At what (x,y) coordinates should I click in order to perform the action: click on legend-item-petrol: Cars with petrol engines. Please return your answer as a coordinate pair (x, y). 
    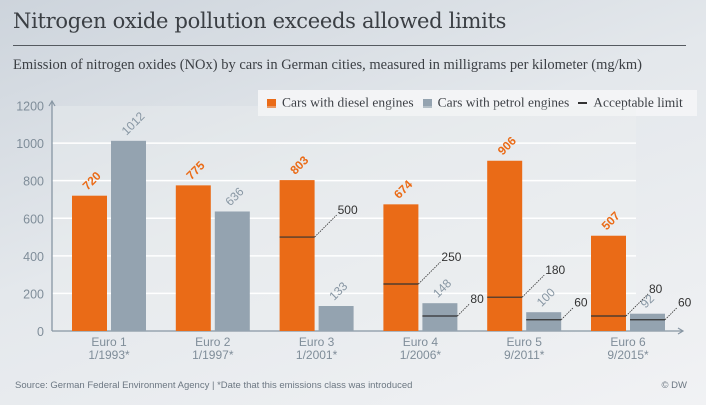
    Looking at the image, I should click on (496, 103).